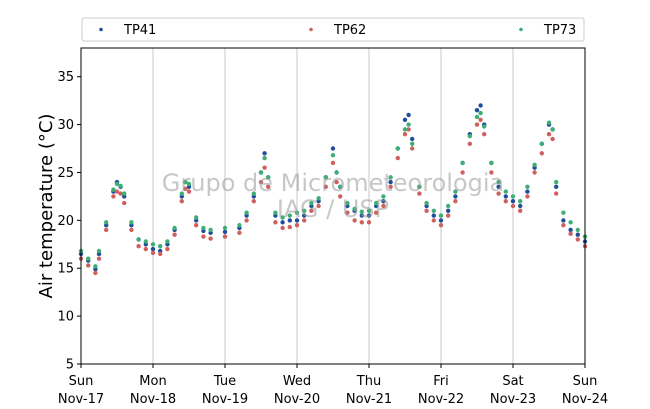  Describe the element at coordinates (337, 30) in the screenshot. I see `legend-item-tp62: TP62` at that location.